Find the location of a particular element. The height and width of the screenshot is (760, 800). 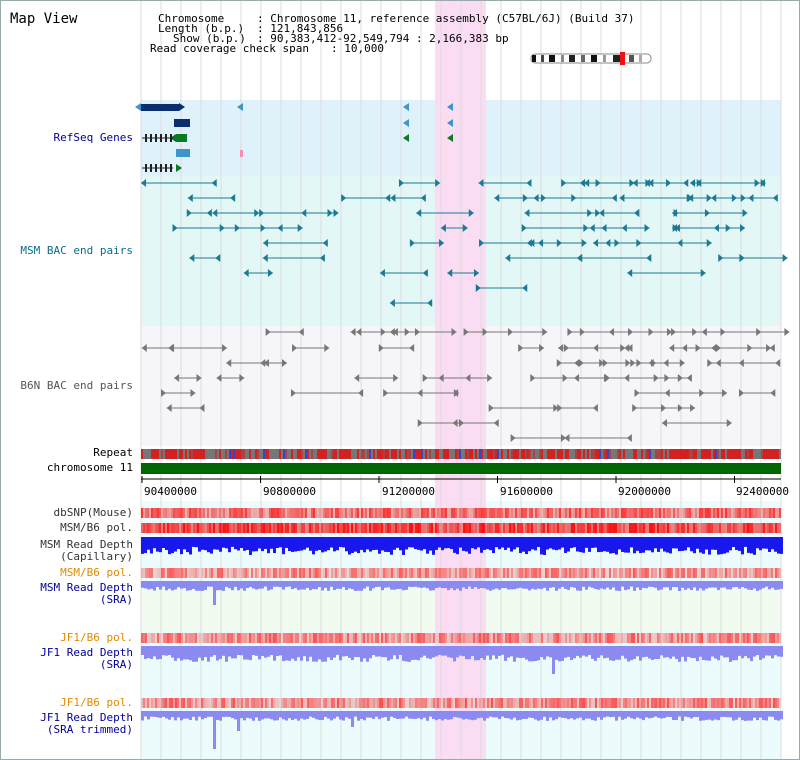

track-label-refseq-genes: RefSeq Genes is located at coordinates (93, 137).